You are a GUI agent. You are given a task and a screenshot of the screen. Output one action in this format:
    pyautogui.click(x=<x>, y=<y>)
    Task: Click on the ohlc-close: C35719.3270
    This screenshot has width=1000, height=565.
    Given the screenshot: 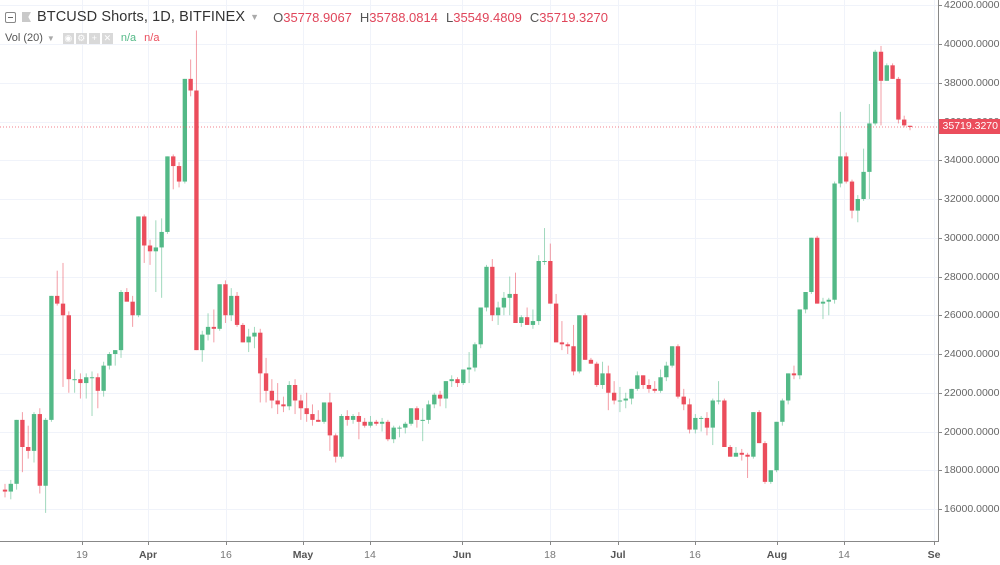 What is the action you would take?
    pyautogui.click(x=568, y=17)
    